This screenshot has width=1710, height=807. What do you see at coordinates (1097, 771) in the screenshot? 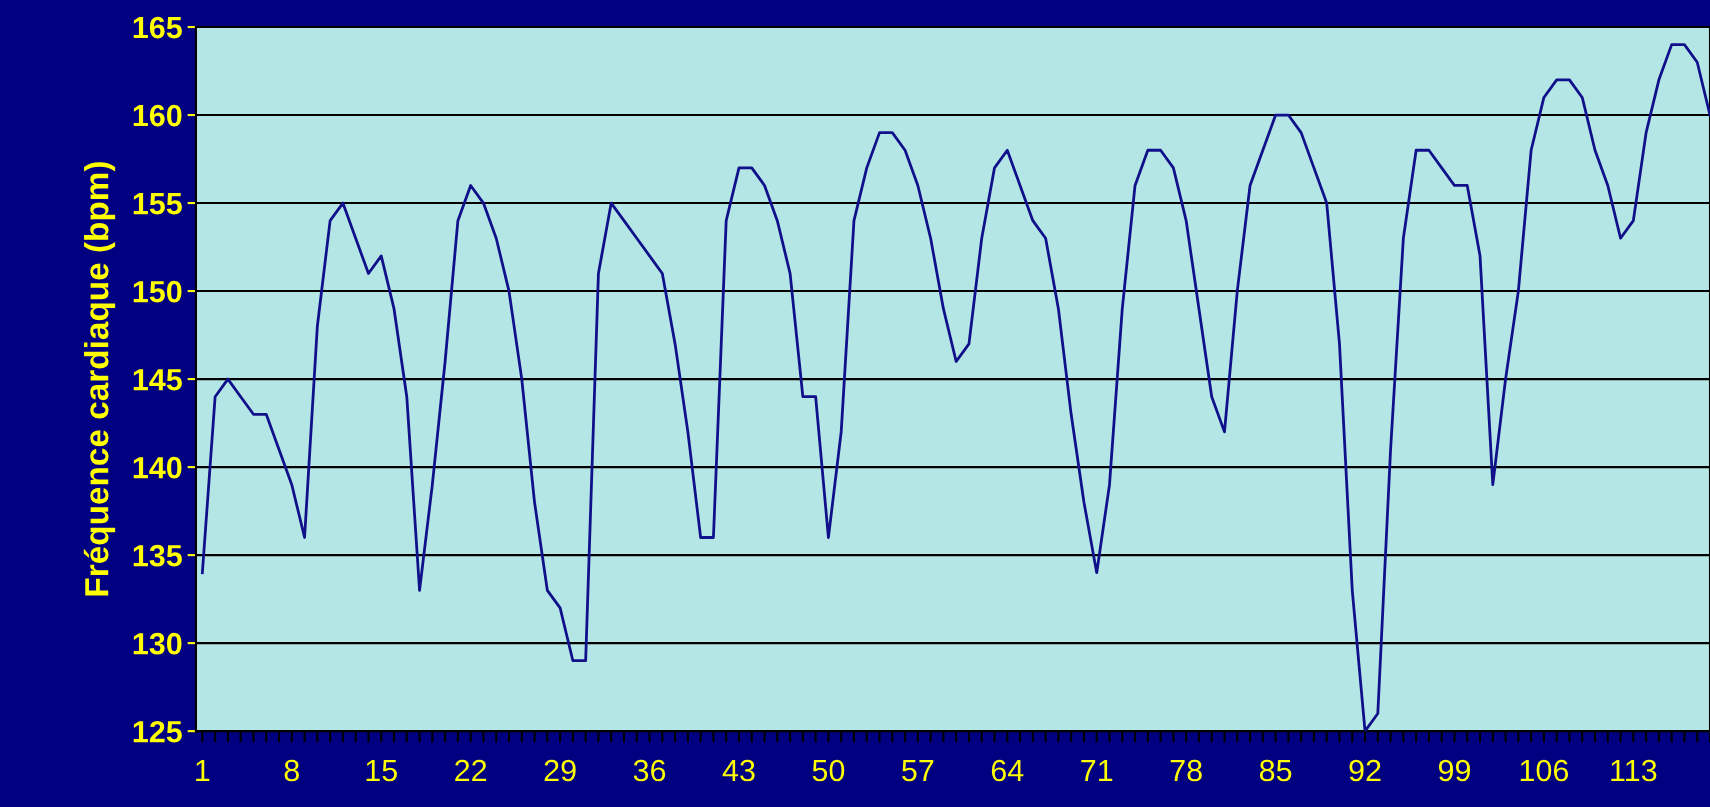
I see `x-tick-label: 71` at bounding box center [1097, 771].